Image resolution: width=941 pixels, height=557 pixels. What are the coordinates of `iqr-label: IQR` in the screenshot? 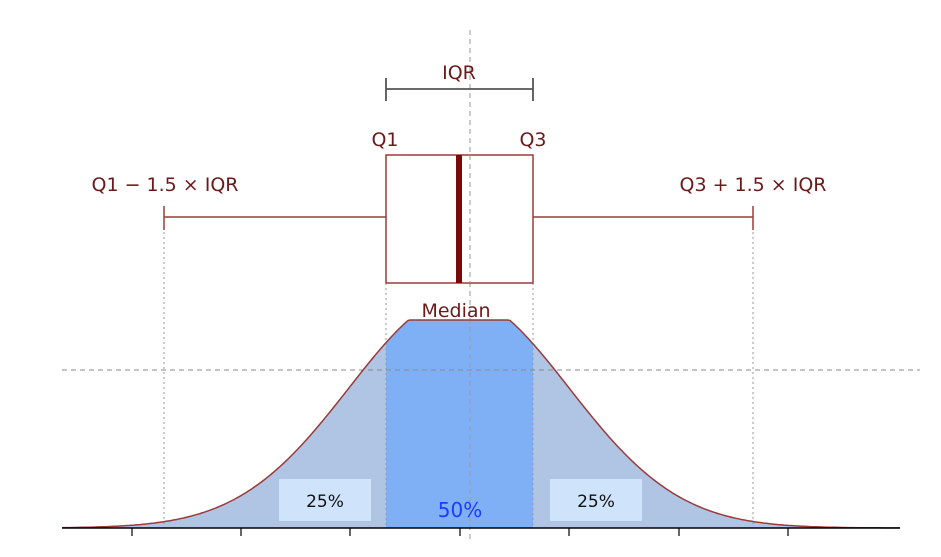 It's located at (459, 73).